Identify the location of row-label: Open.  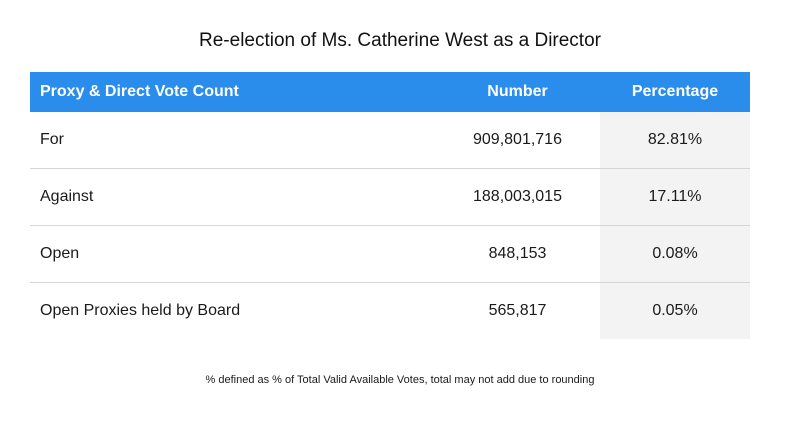
(185, 254).